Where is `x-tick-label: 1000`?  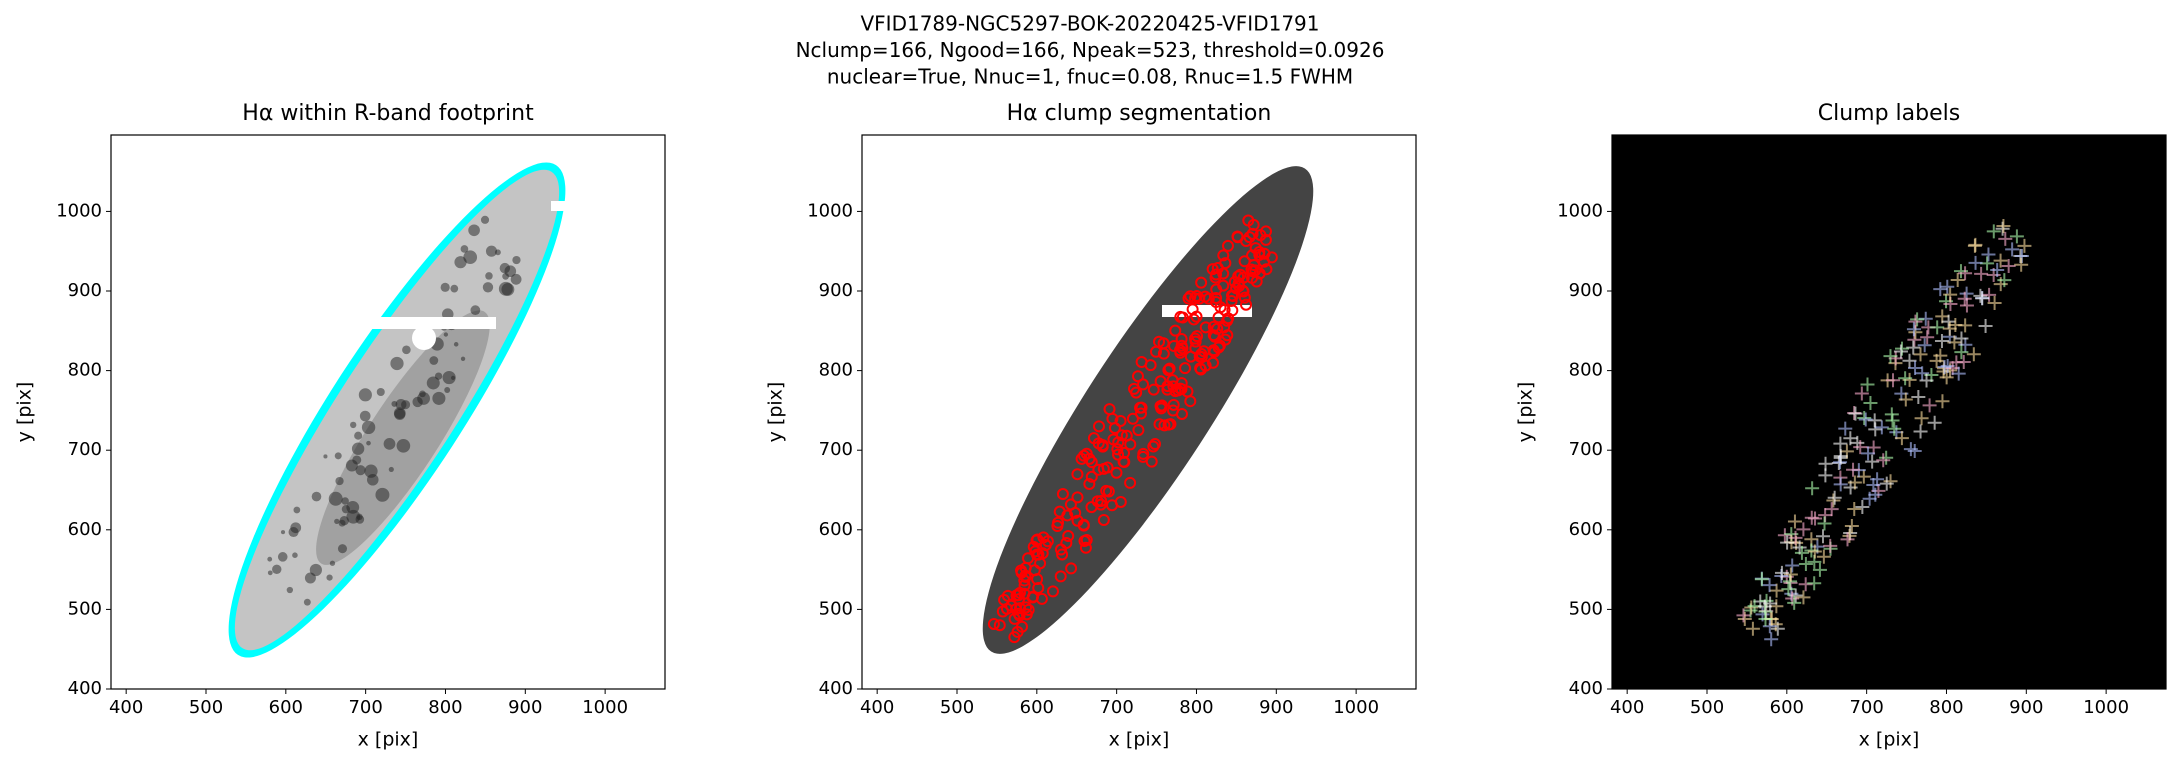
x-tick-label: 1000 is located at coordinates (1356, 707).